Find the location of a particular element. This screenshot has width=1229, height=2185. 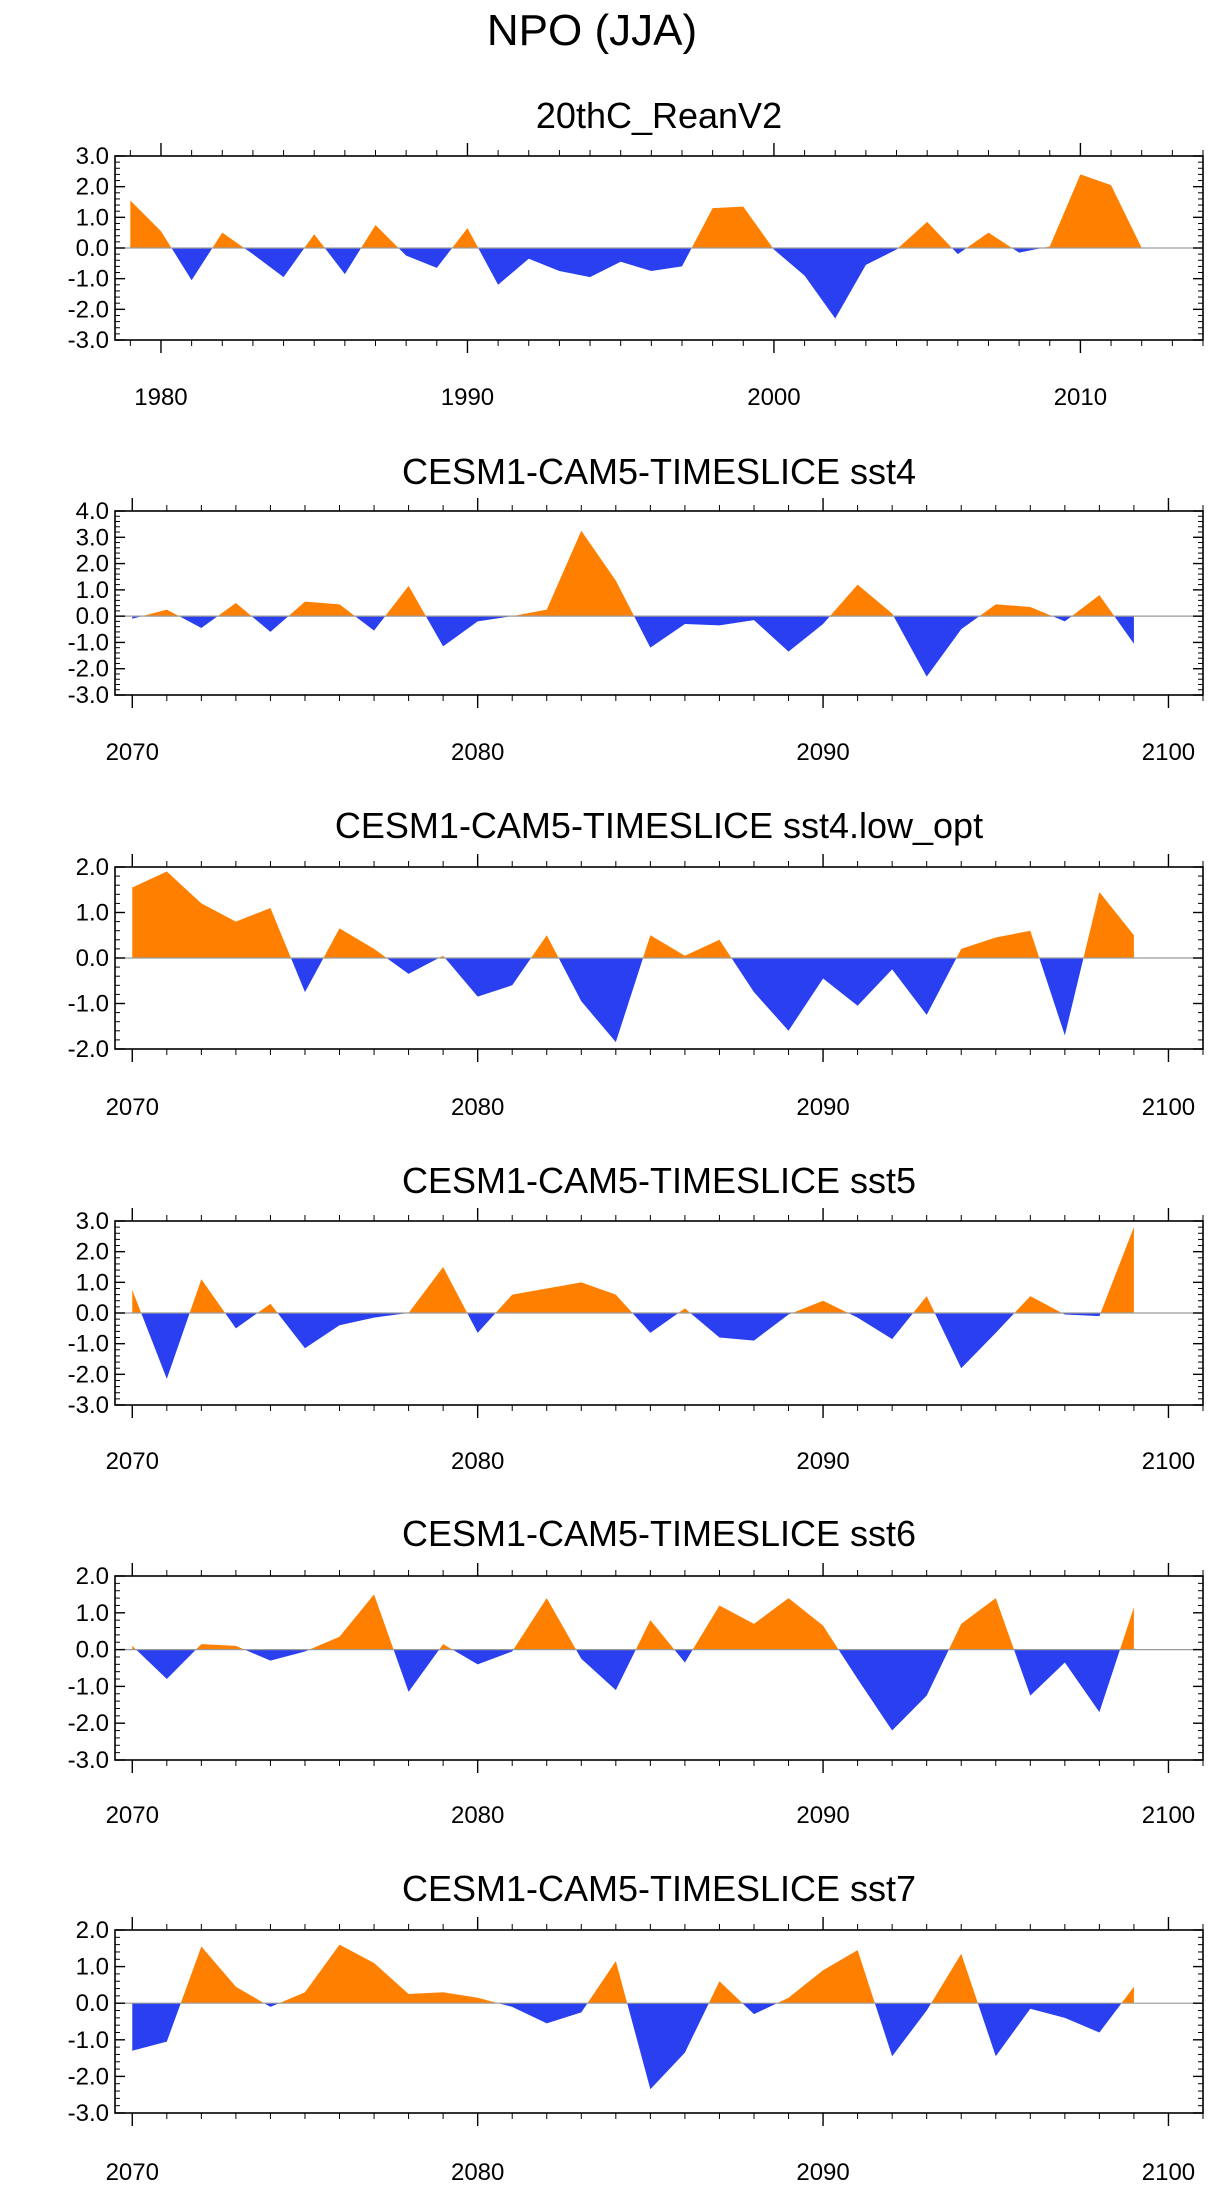

xtick-label: 2000 is located at coordinates (773, 397).